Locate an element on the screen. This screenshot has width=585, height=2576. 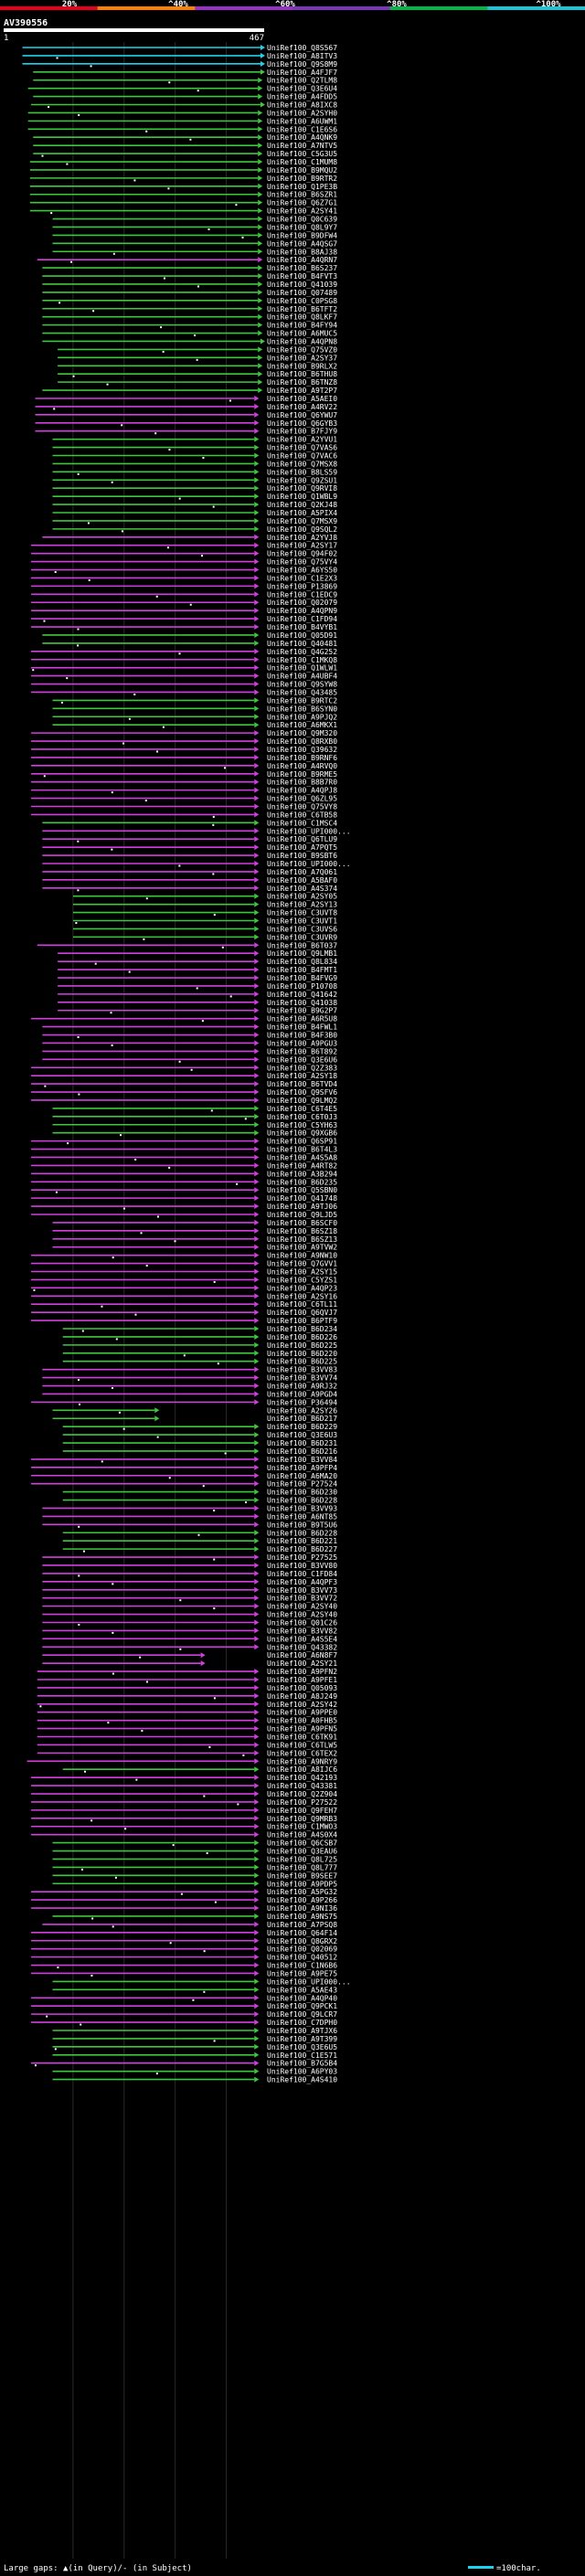
hit-row: UniRef100_Q41038 is located at coordinates (198, 1003).